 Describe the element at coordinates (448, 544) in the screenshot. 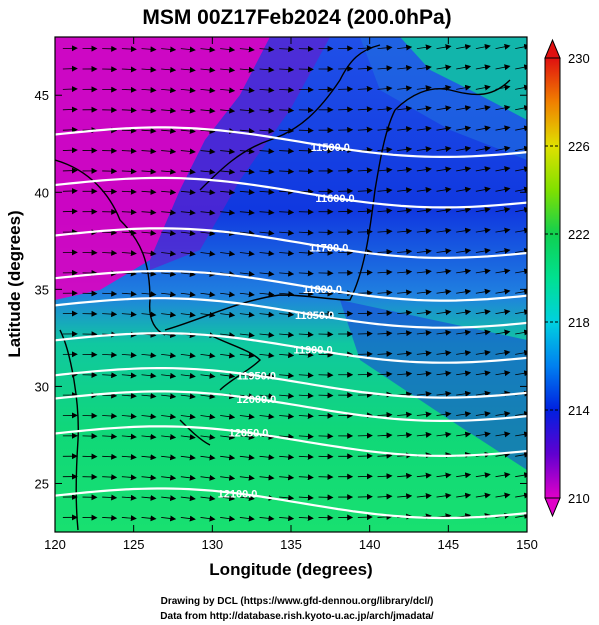

I see `x-tick-label: 145` at that location.